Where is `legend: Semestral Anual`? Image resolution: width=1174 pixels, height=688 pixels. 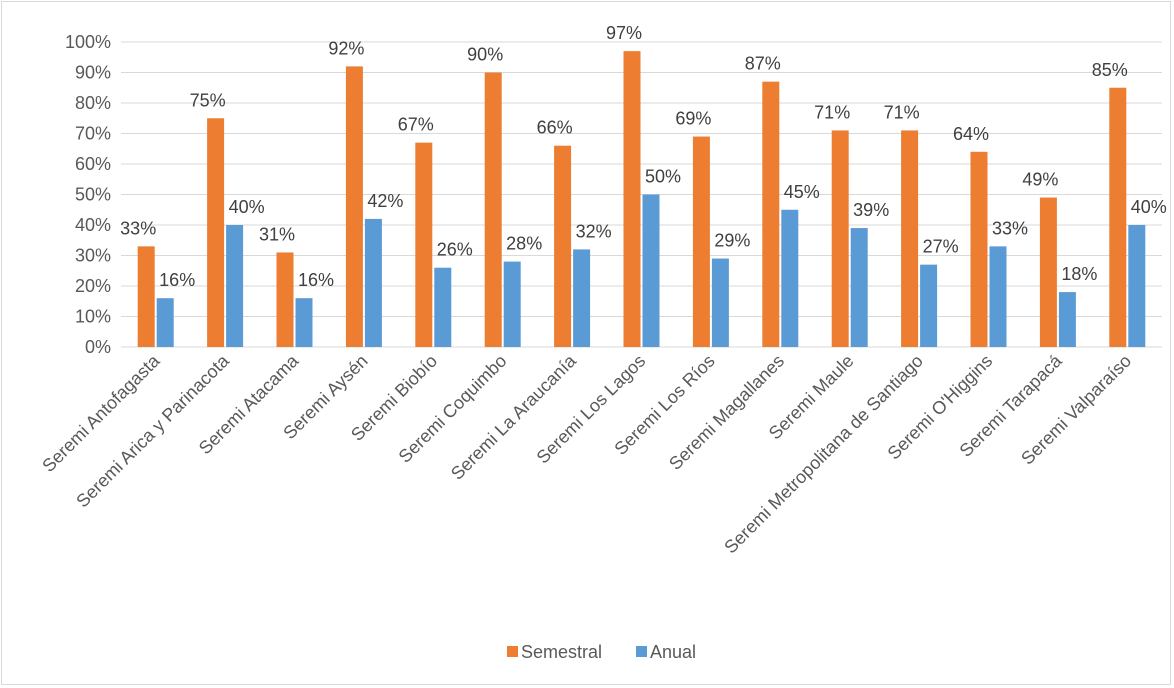 legend: Semestral Anual is located at coordinates (601, 652).